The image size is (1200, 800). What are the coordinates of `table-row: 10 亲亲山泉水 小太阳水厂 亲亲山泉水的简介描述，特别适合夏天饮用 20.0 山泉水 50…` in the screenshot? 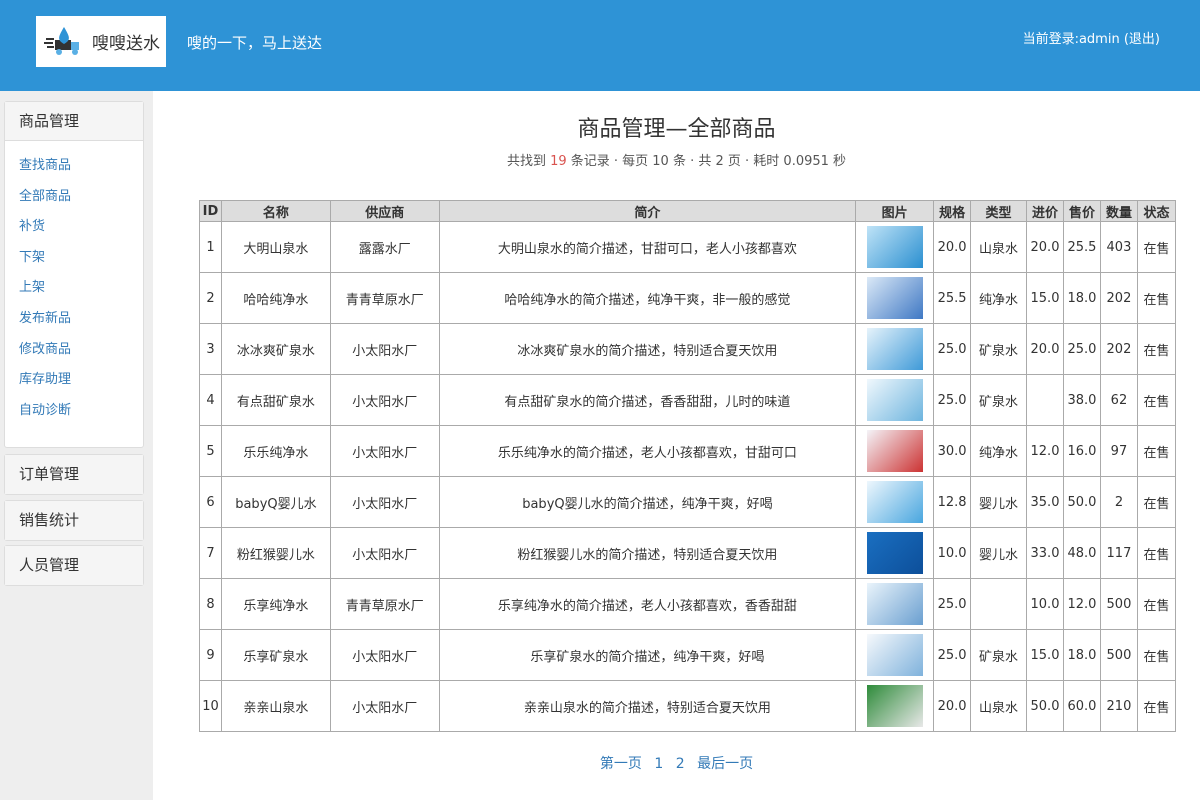 It's located at (688, 706).